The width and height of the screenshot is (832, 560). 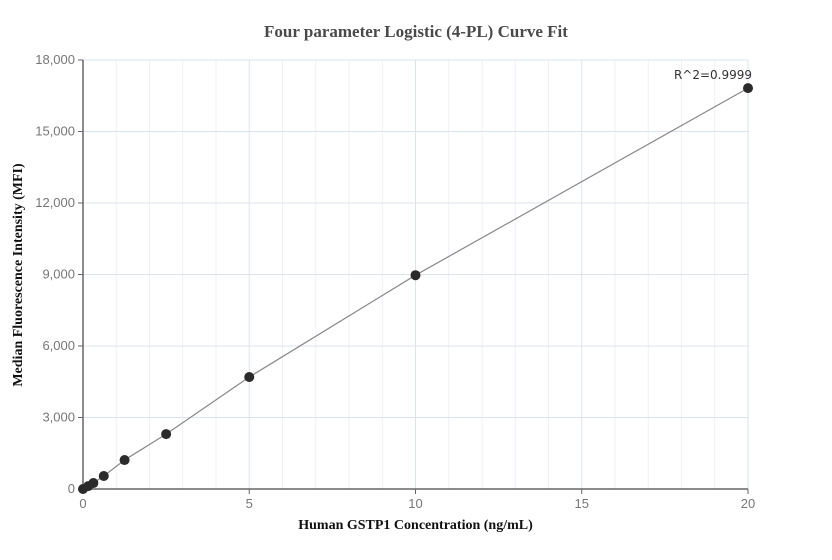 What do you see at coordinates (249, 503) in the screenshot?
I see `x-tick-label: 5` at bounding box center [249, 503].